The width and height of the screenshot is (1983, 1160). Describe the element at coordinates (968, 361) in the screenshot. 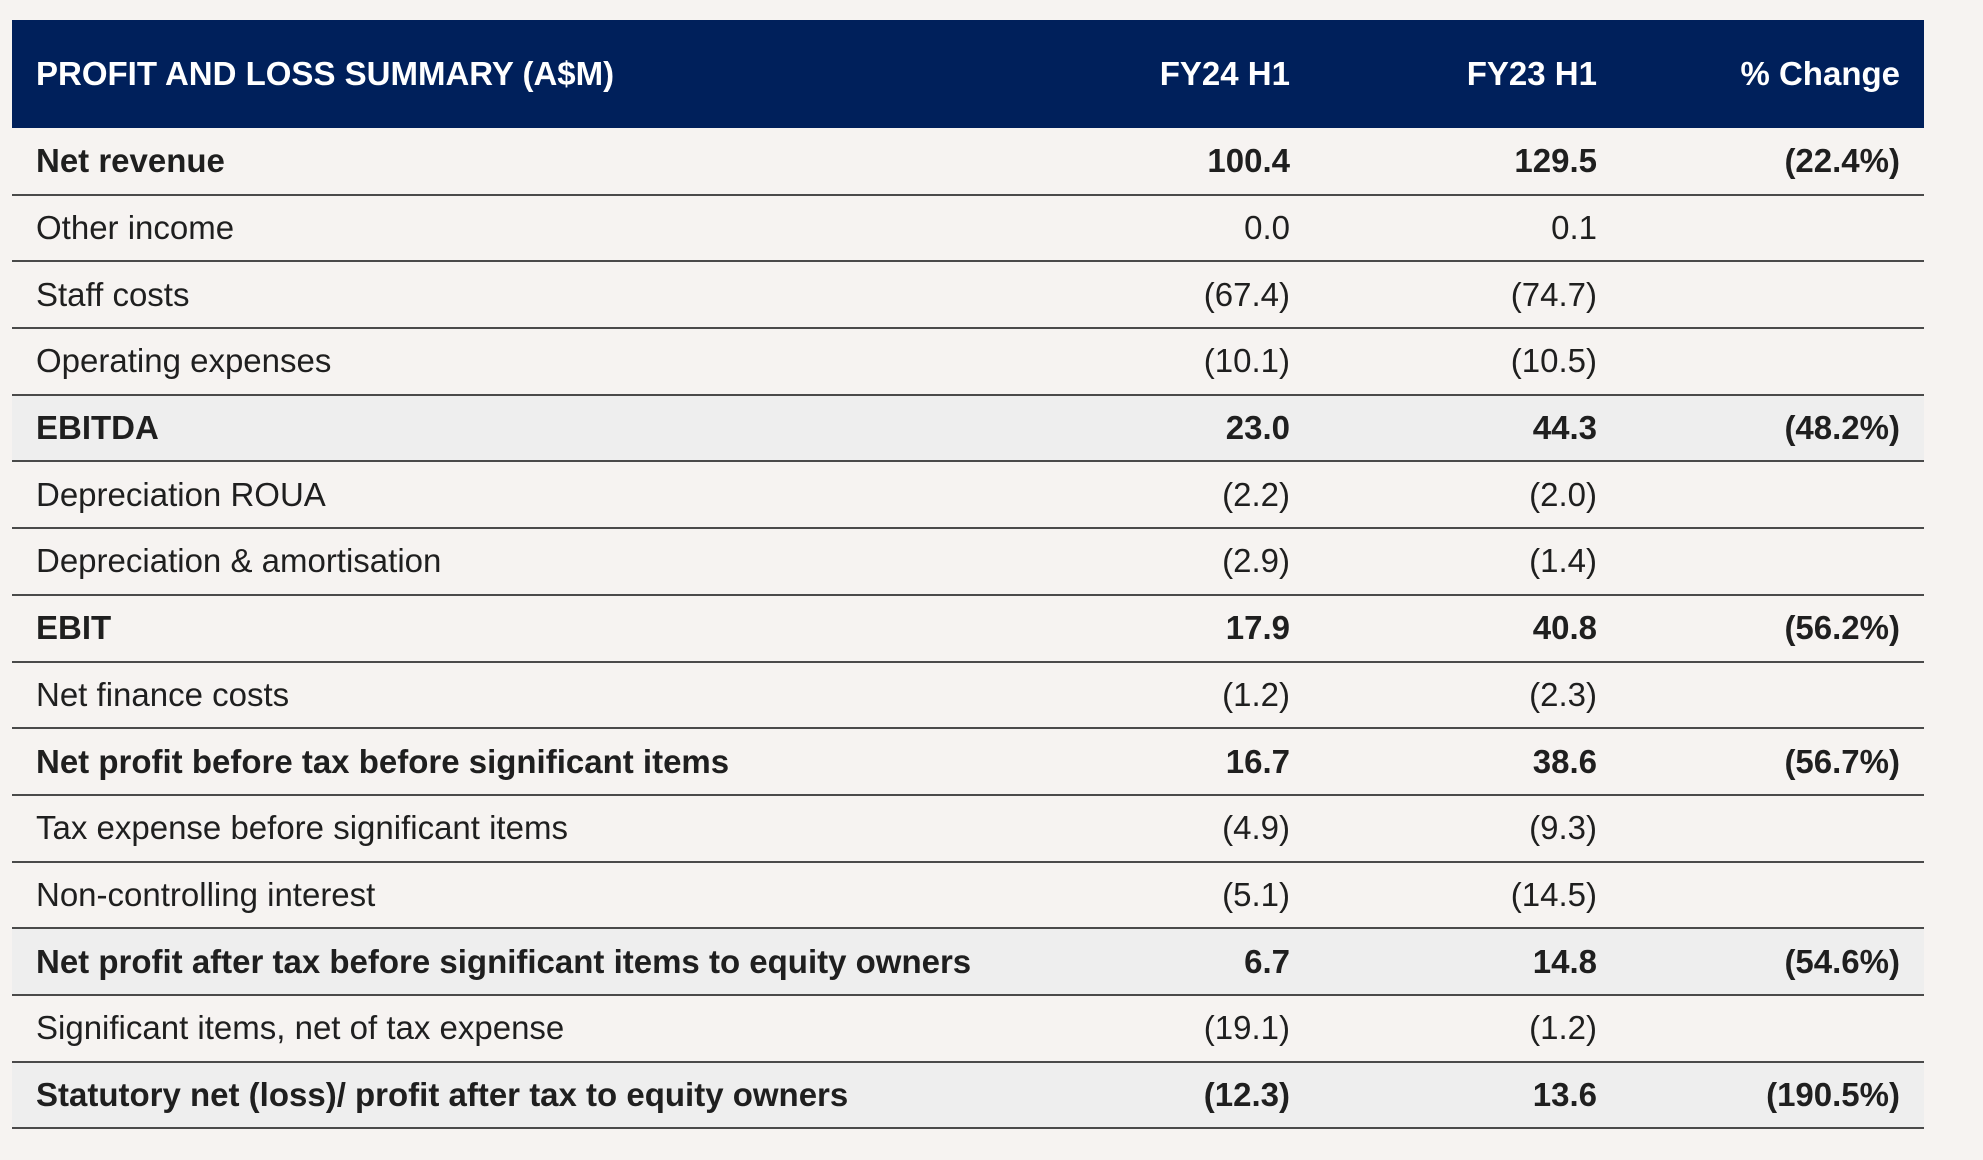

I see `table-row: Operating expenses (10.1) (10.5)` at that location.